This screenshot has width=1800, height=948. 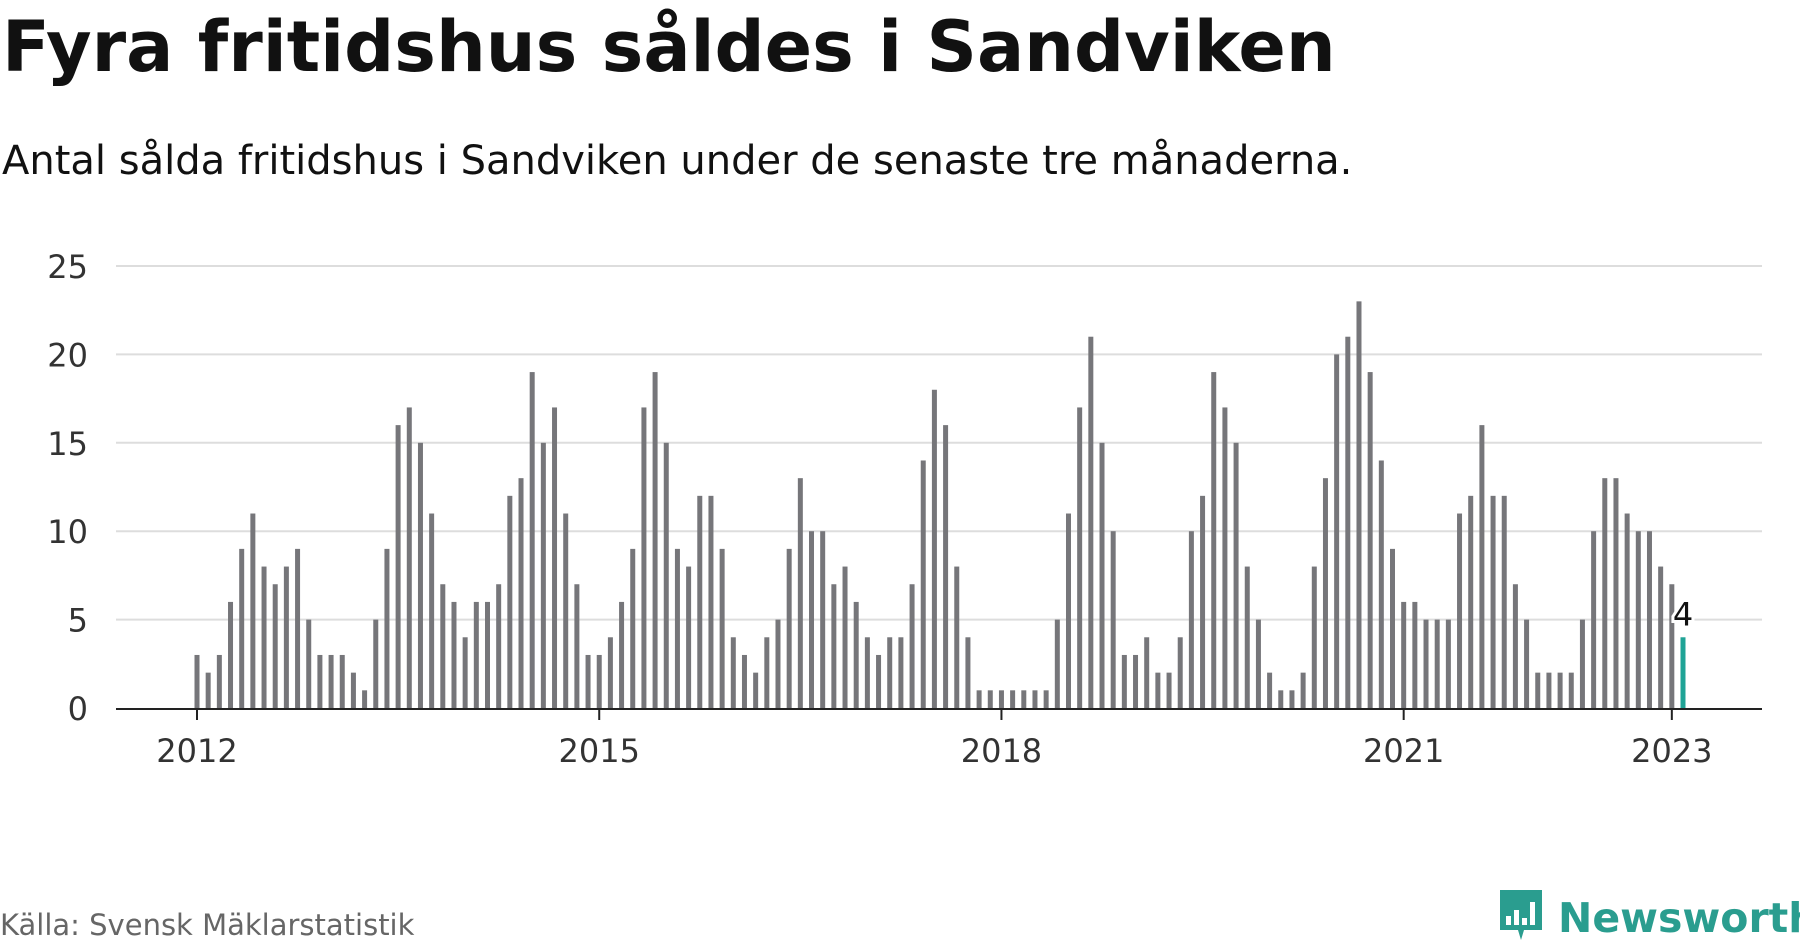 What do you see at coordinates (1679, 918) in the screenshot?
I see `brand-name: Newsworthy` at bounding box center [1679, 918].